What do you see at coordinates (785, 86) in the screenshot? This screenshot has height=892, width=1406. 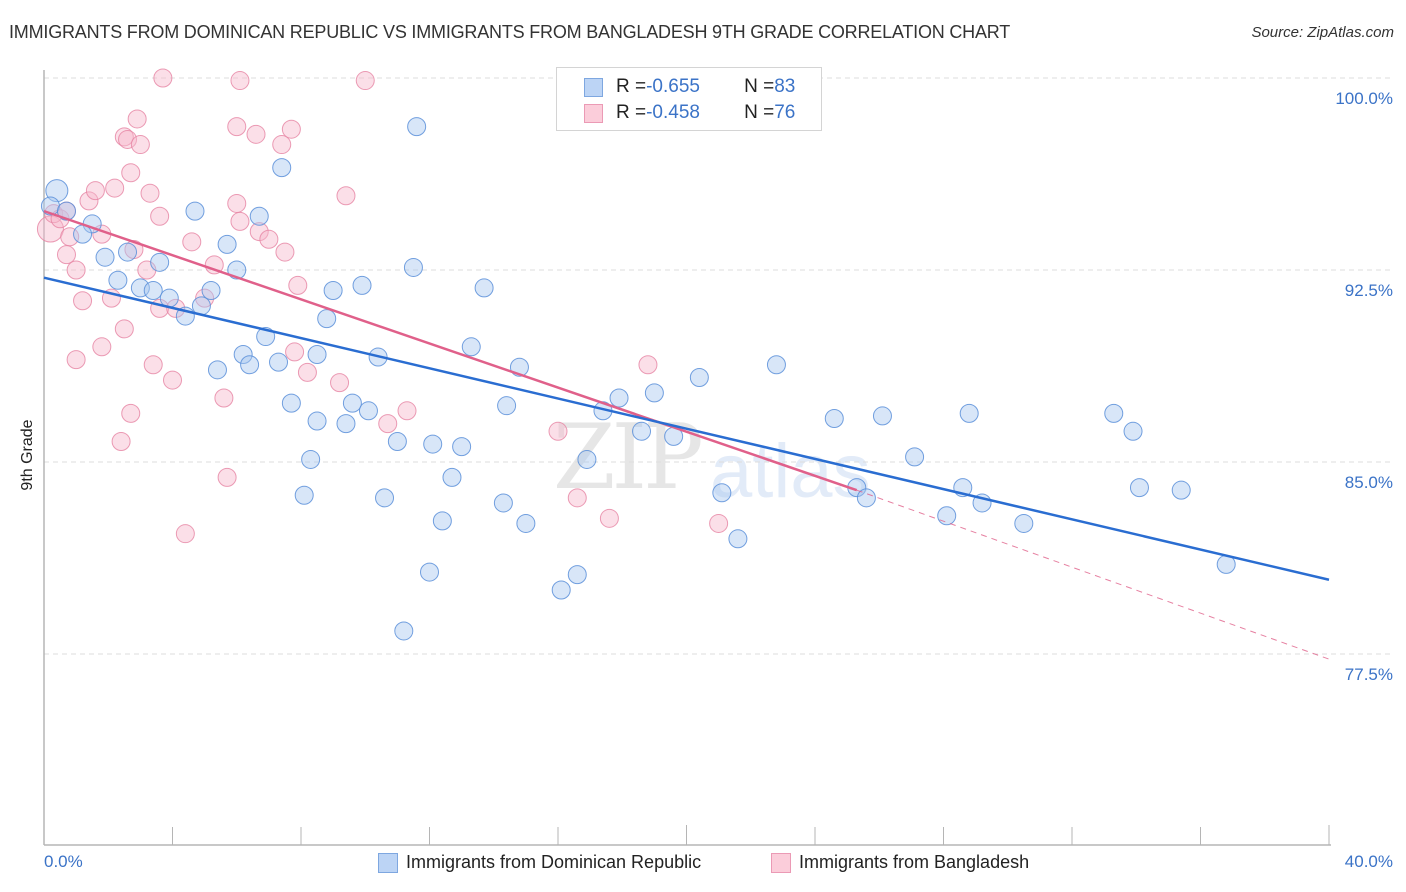 I see `n-value: 83` at bounding box center [785, 86].